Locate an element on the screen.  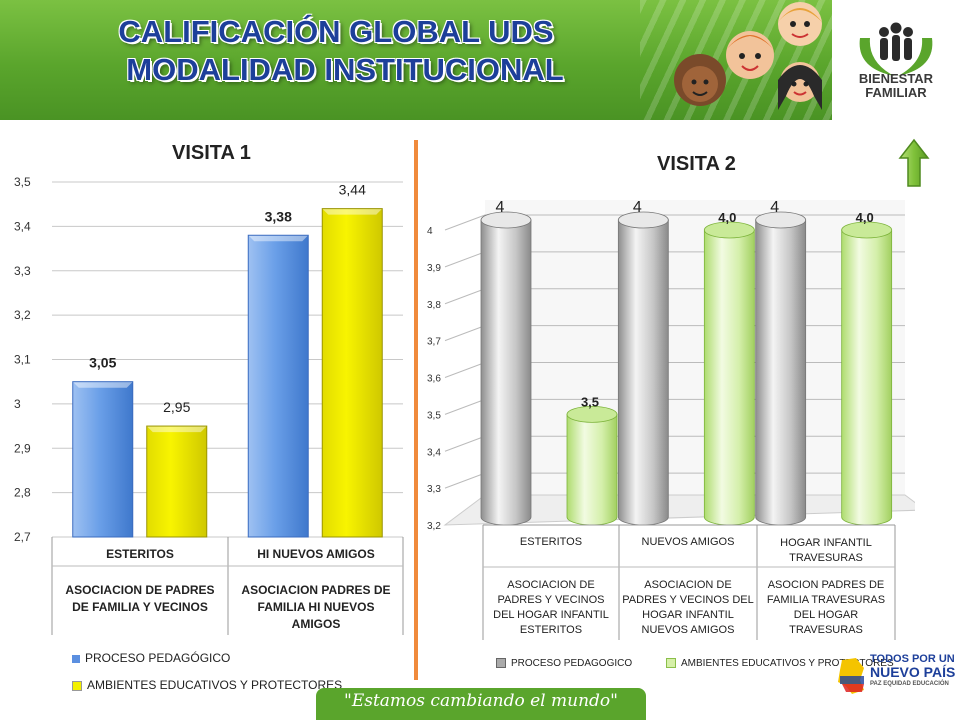
chart2-ytick-label: 3,2 is located at coordinates (434, 526).